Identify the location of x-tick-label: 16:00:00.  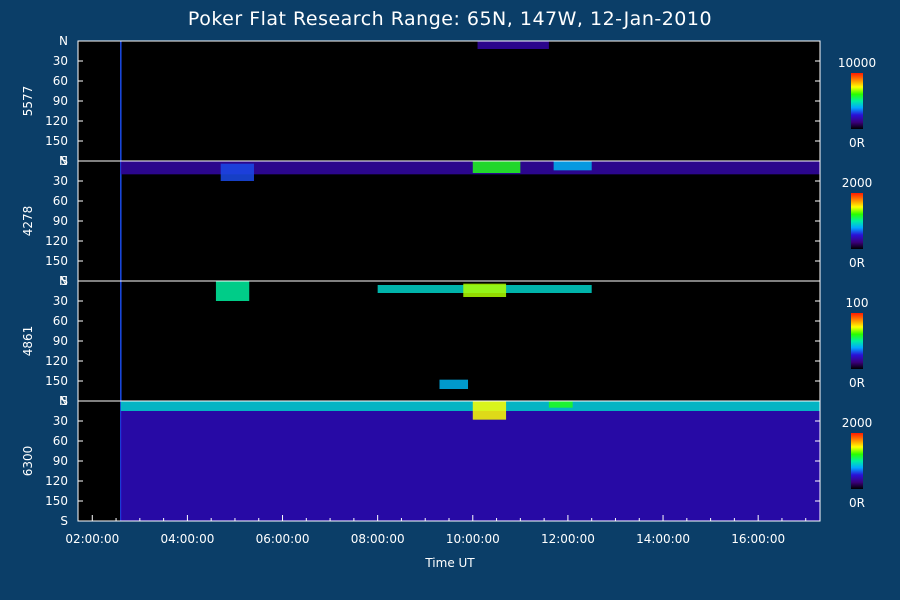
(758, 539).